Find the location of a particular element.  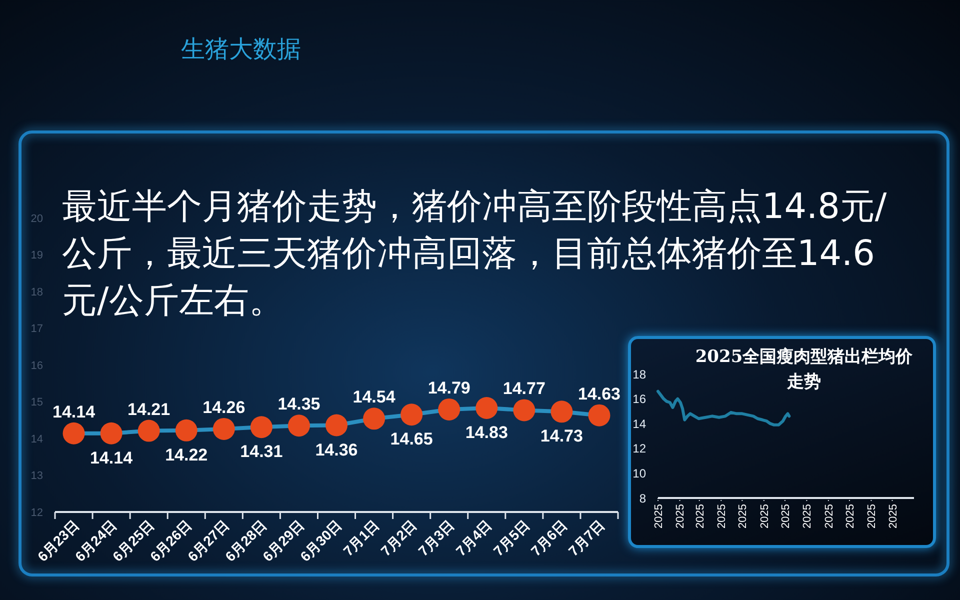

data-label: 14.63 is located at coordinates (599, 394).